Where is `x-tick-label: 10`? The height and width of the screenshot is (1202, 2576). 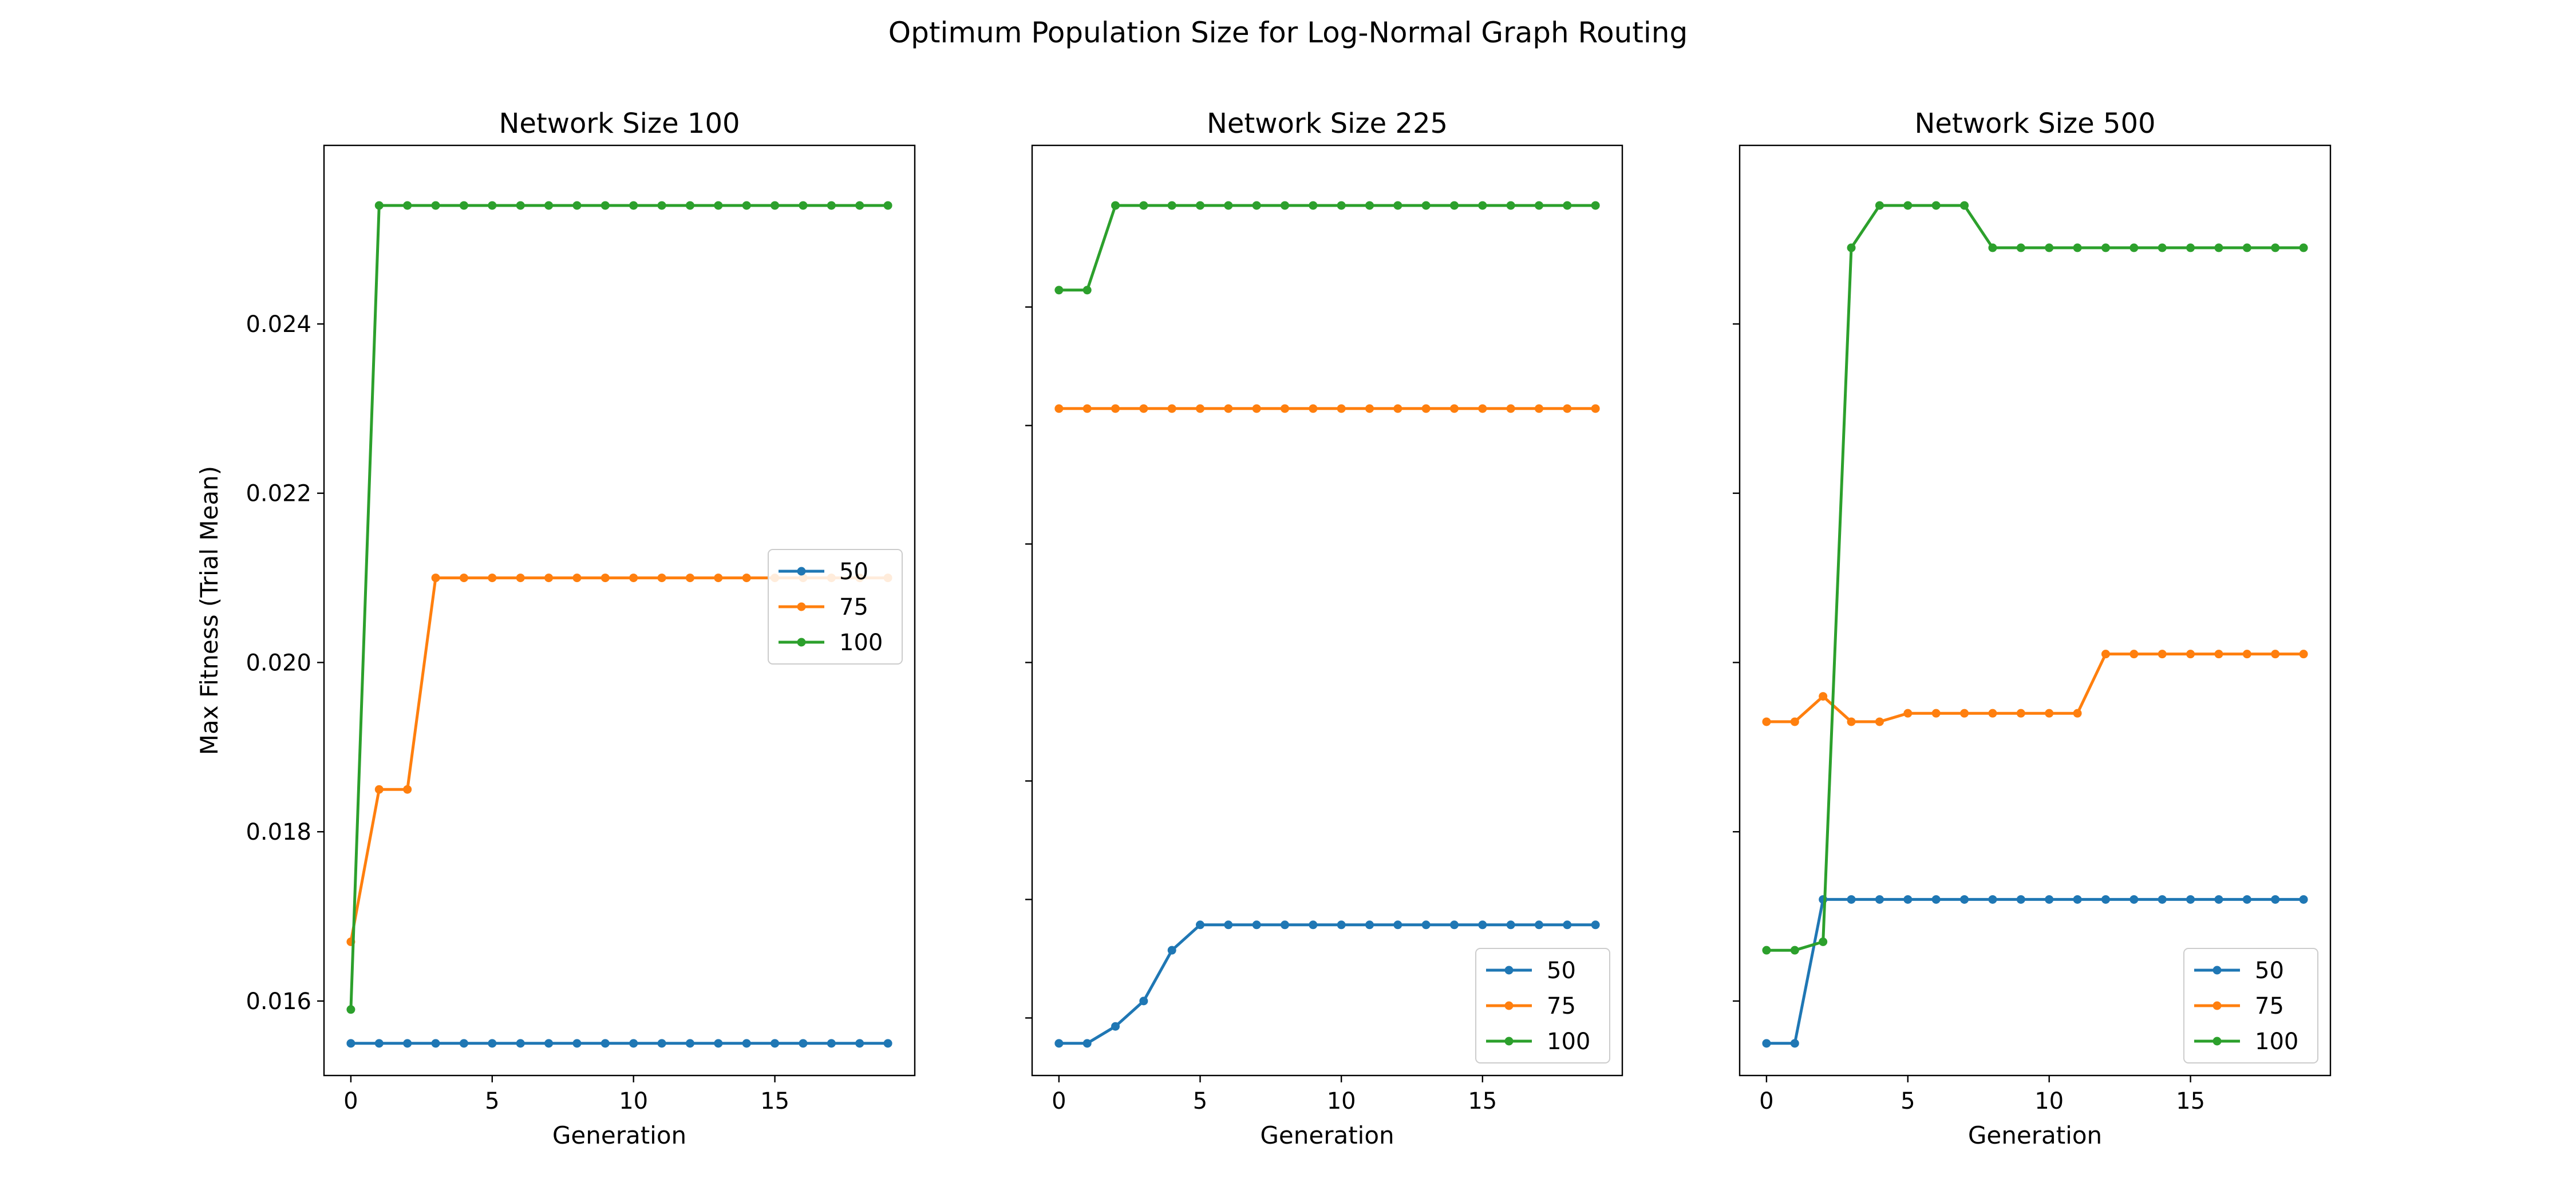 x-tick-label: 10 is located at coordinates (633, 1101).